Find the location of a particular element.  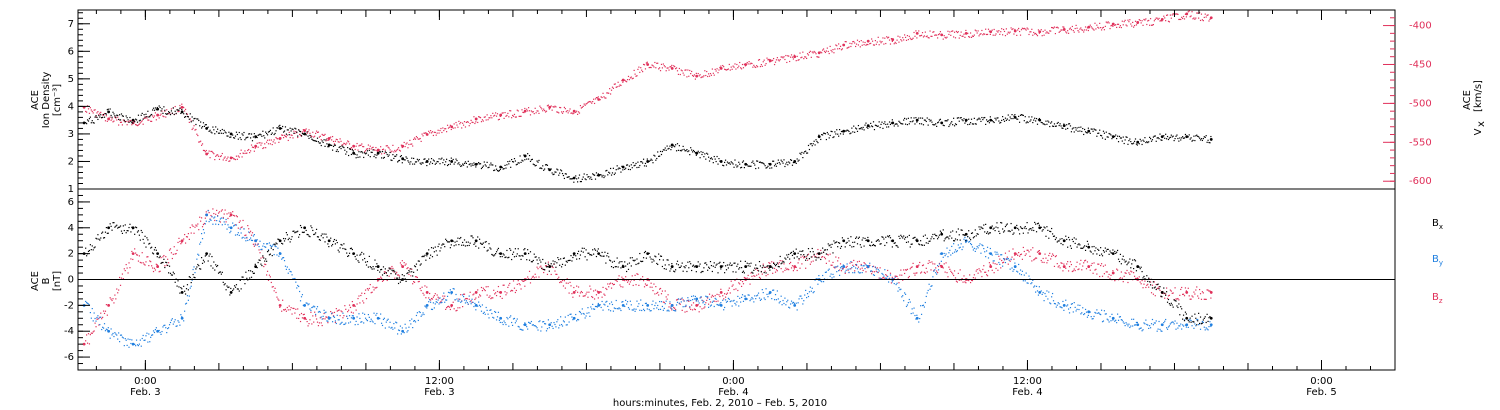

data-point-by is located at coordinates (1040, 292).